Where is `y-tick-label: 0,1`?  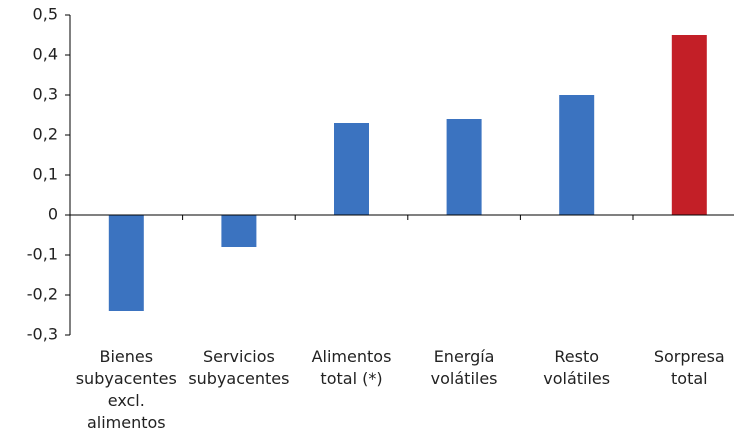
y-tick-label: 0,1 is located at coordinates (45, 174).